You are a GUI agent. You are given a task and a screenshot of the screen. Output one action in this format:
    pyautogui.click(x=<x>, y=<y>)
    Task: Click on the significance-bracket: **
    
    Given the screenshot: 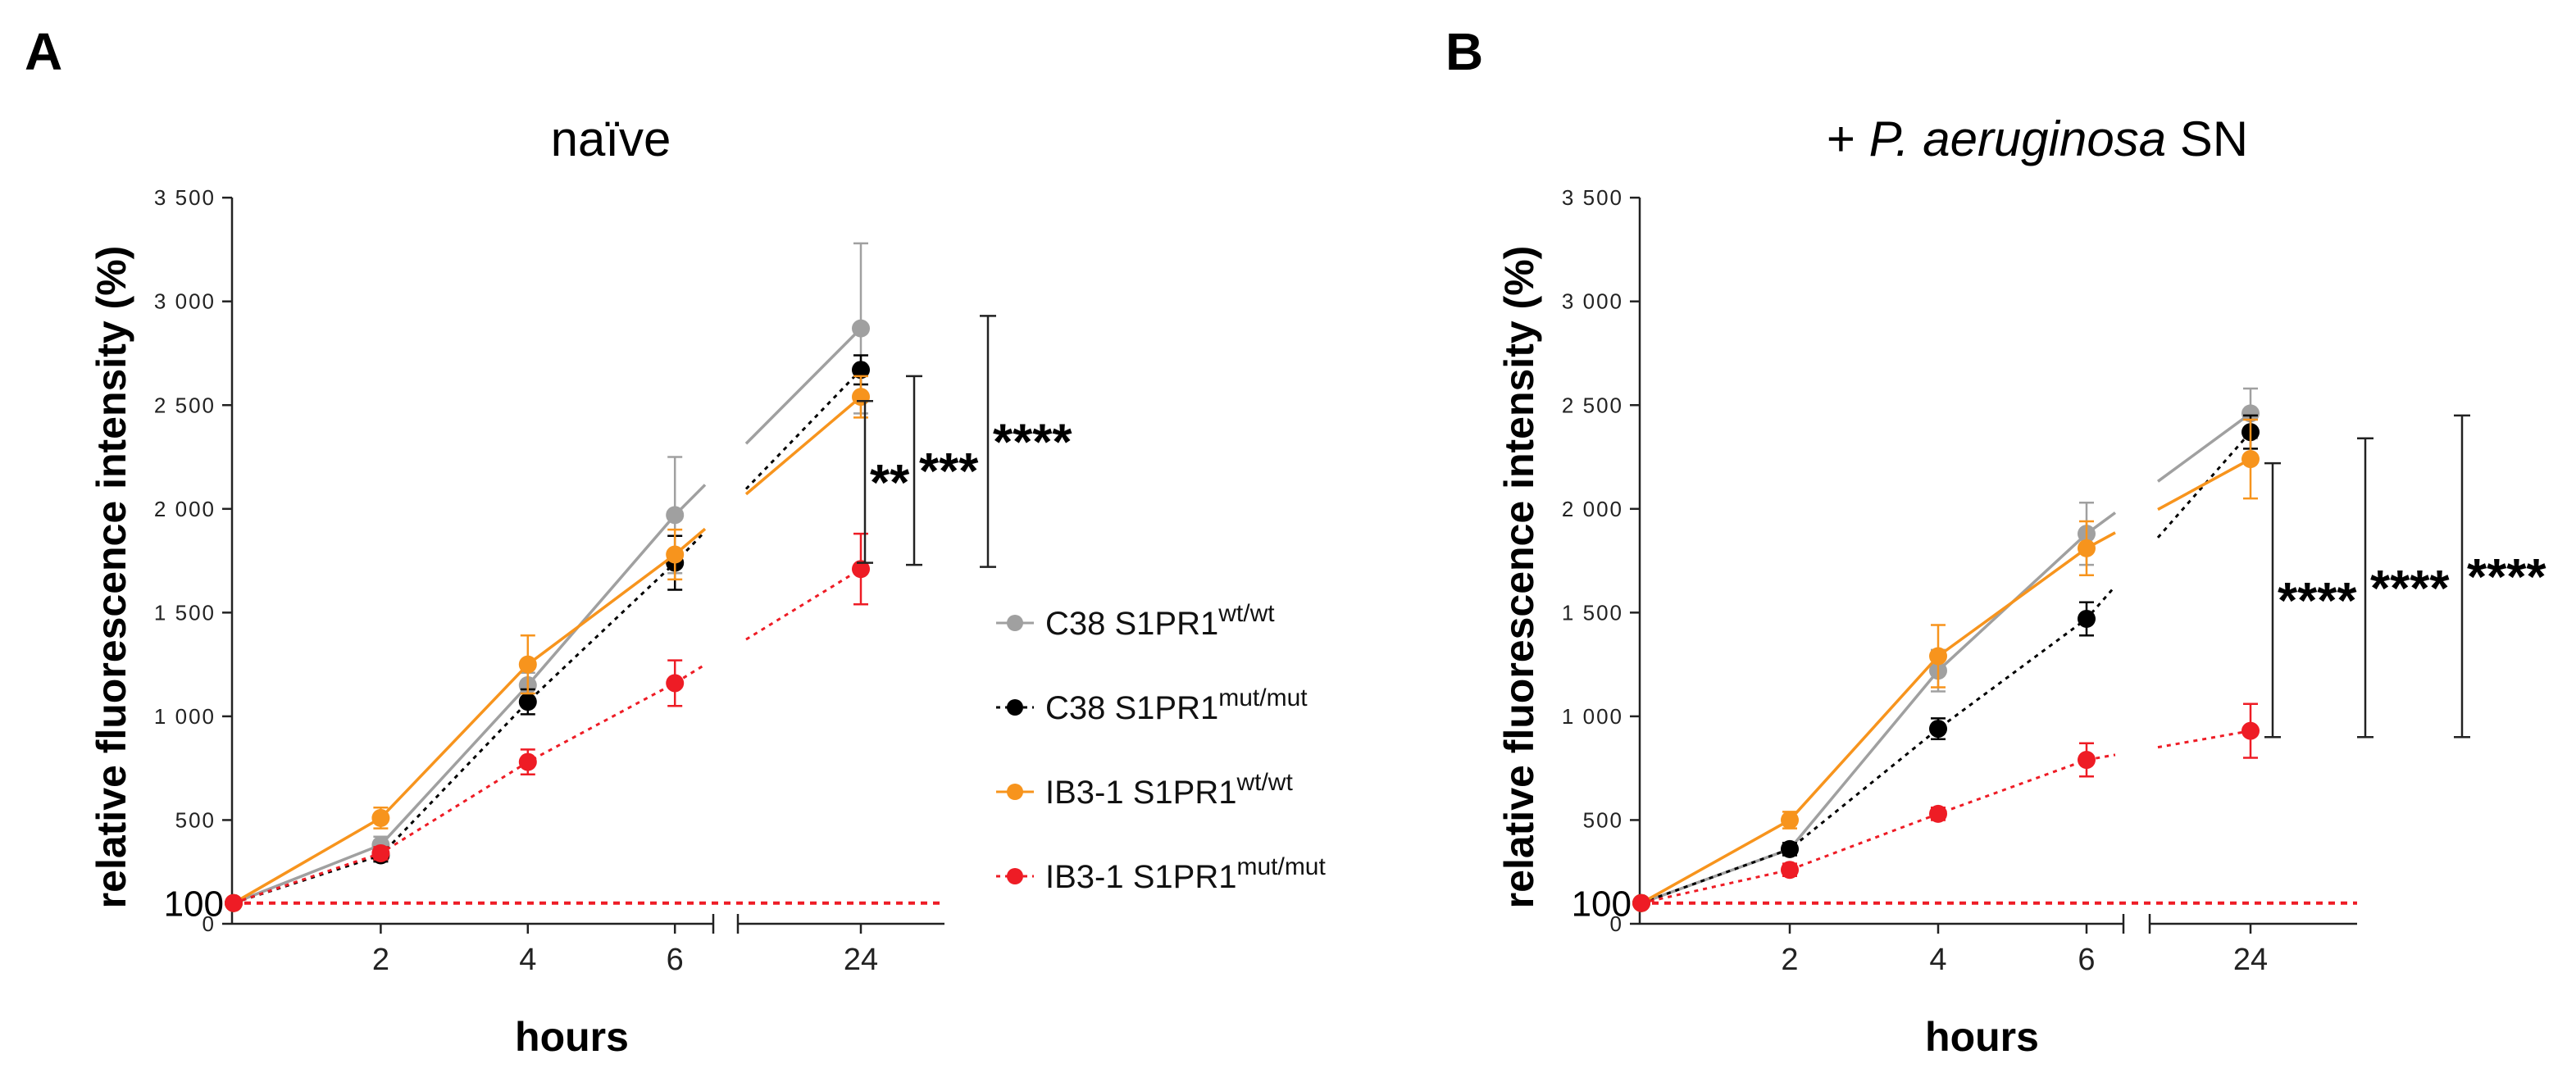 What is the action you would take?
    pyautogui.click(x=883, y=482)
    